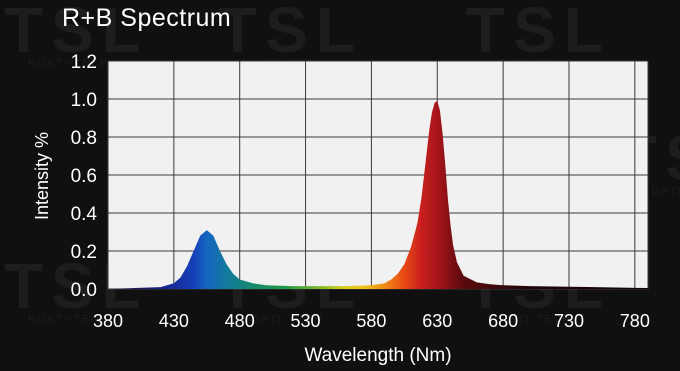  Describe the element at coordinates (530, 319) in the screenshot. I see `watermark-tagline-5: HORTI-TECH` at that location.